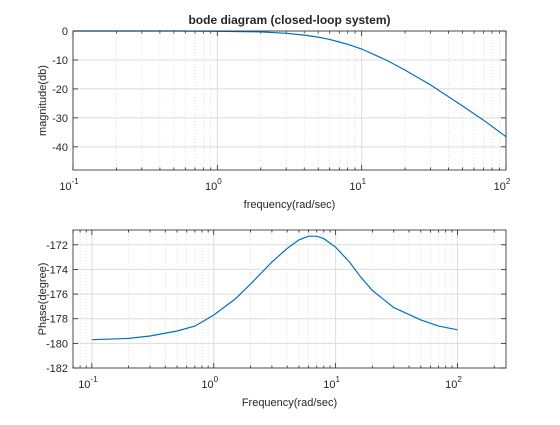  I want to click on x-axis-label: frequency(rad/sec), so click(290, 205).